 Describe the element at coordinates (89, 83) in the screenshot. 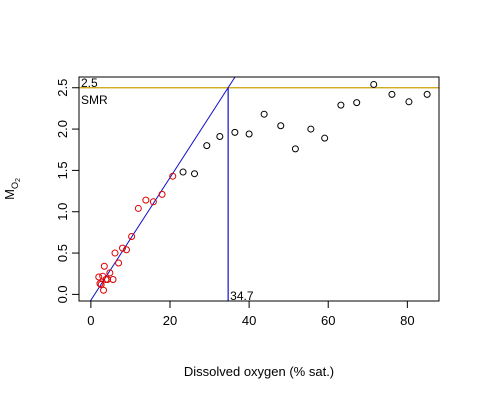

I see `smr-value-label: 2.5` at that location.